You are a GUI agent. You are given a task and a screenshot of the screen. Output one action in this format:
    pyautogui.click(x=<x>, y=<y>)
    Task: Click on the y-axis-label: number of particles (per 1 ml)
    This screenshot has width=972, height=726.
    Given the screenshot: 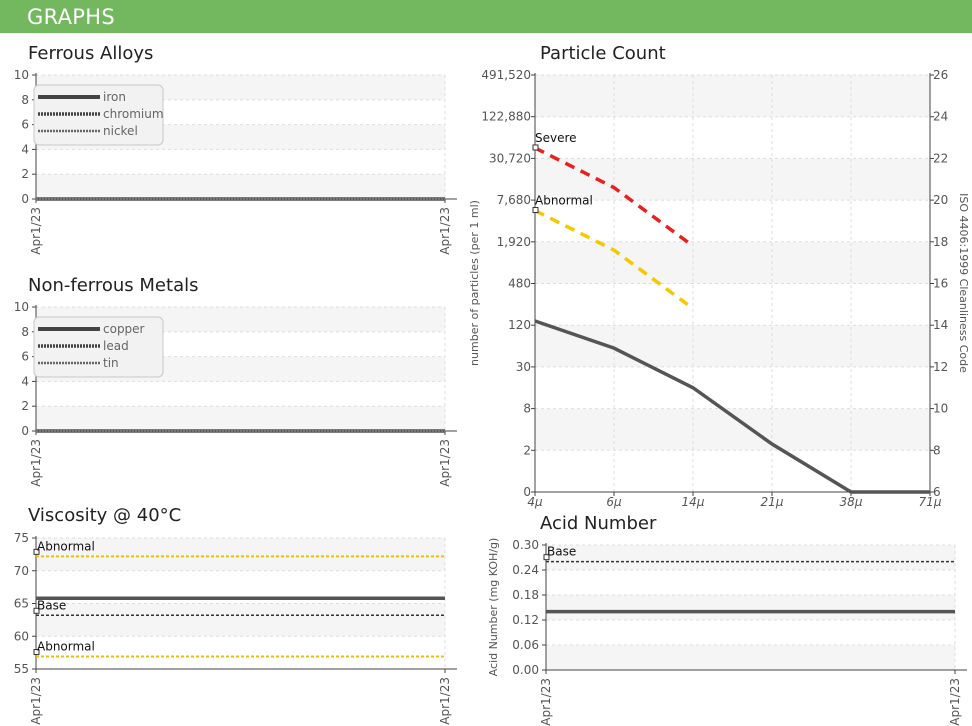 What is the action you would take?
    pyautogui.click(x=474, y=283)
    